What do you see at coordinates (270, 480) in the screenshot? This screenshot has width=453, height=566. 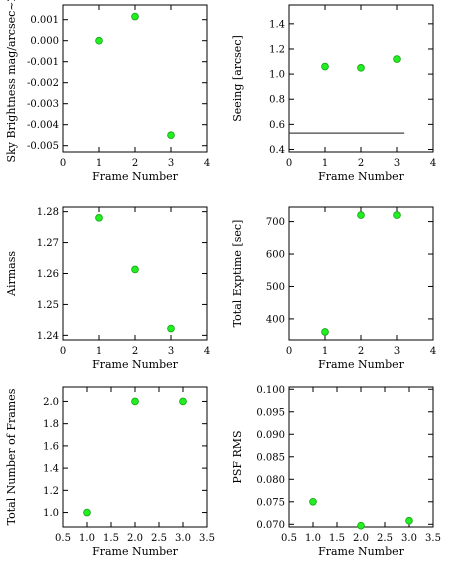 I see `y-tick-label: 0.080` at bounding box center [270, 480].